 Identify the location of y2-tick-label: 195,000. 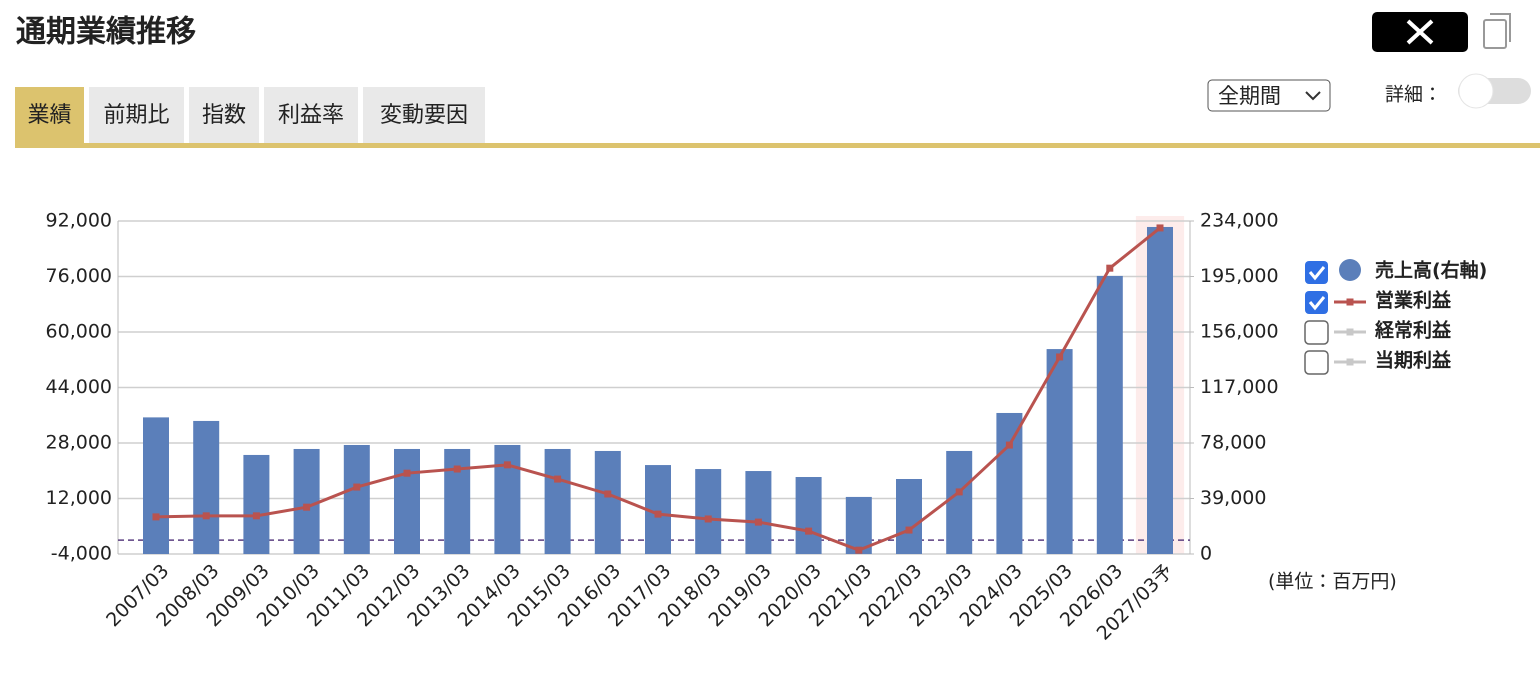
(1239, 276).